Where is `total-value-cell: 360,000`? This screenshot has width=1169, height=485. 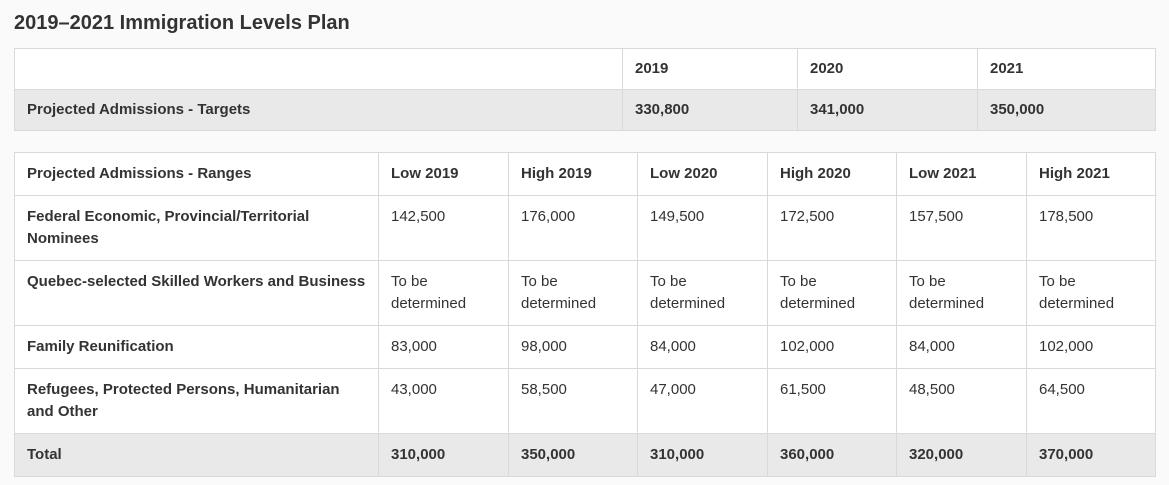
total-value-cell: 360,000 is located at coordinates (832, 455).